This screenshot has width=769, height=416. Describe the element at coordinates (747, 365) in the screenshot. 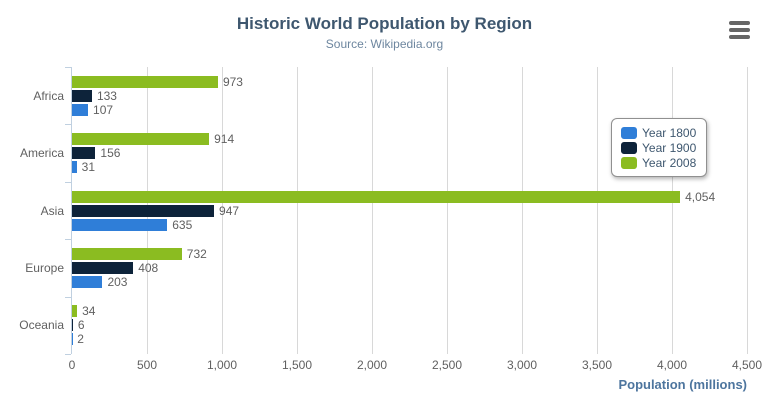

I see `x-axis-label: 4,500` at that location.